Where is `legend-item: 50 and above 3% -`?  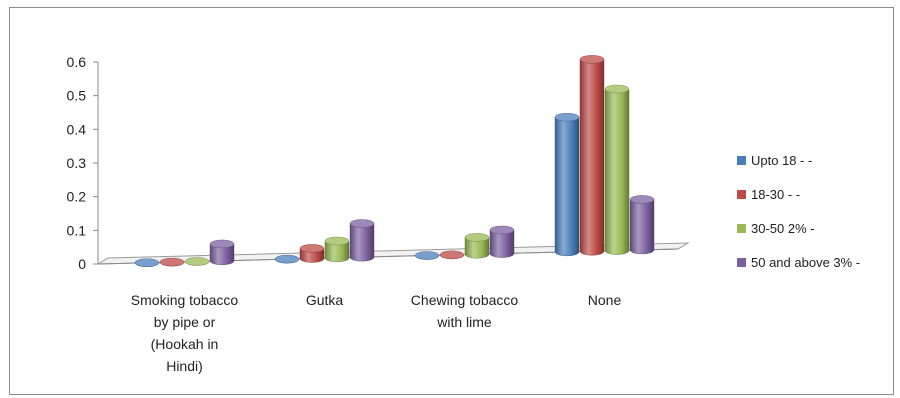 legend-item: 50 and above 3% - is located at coordinates (798, 262).